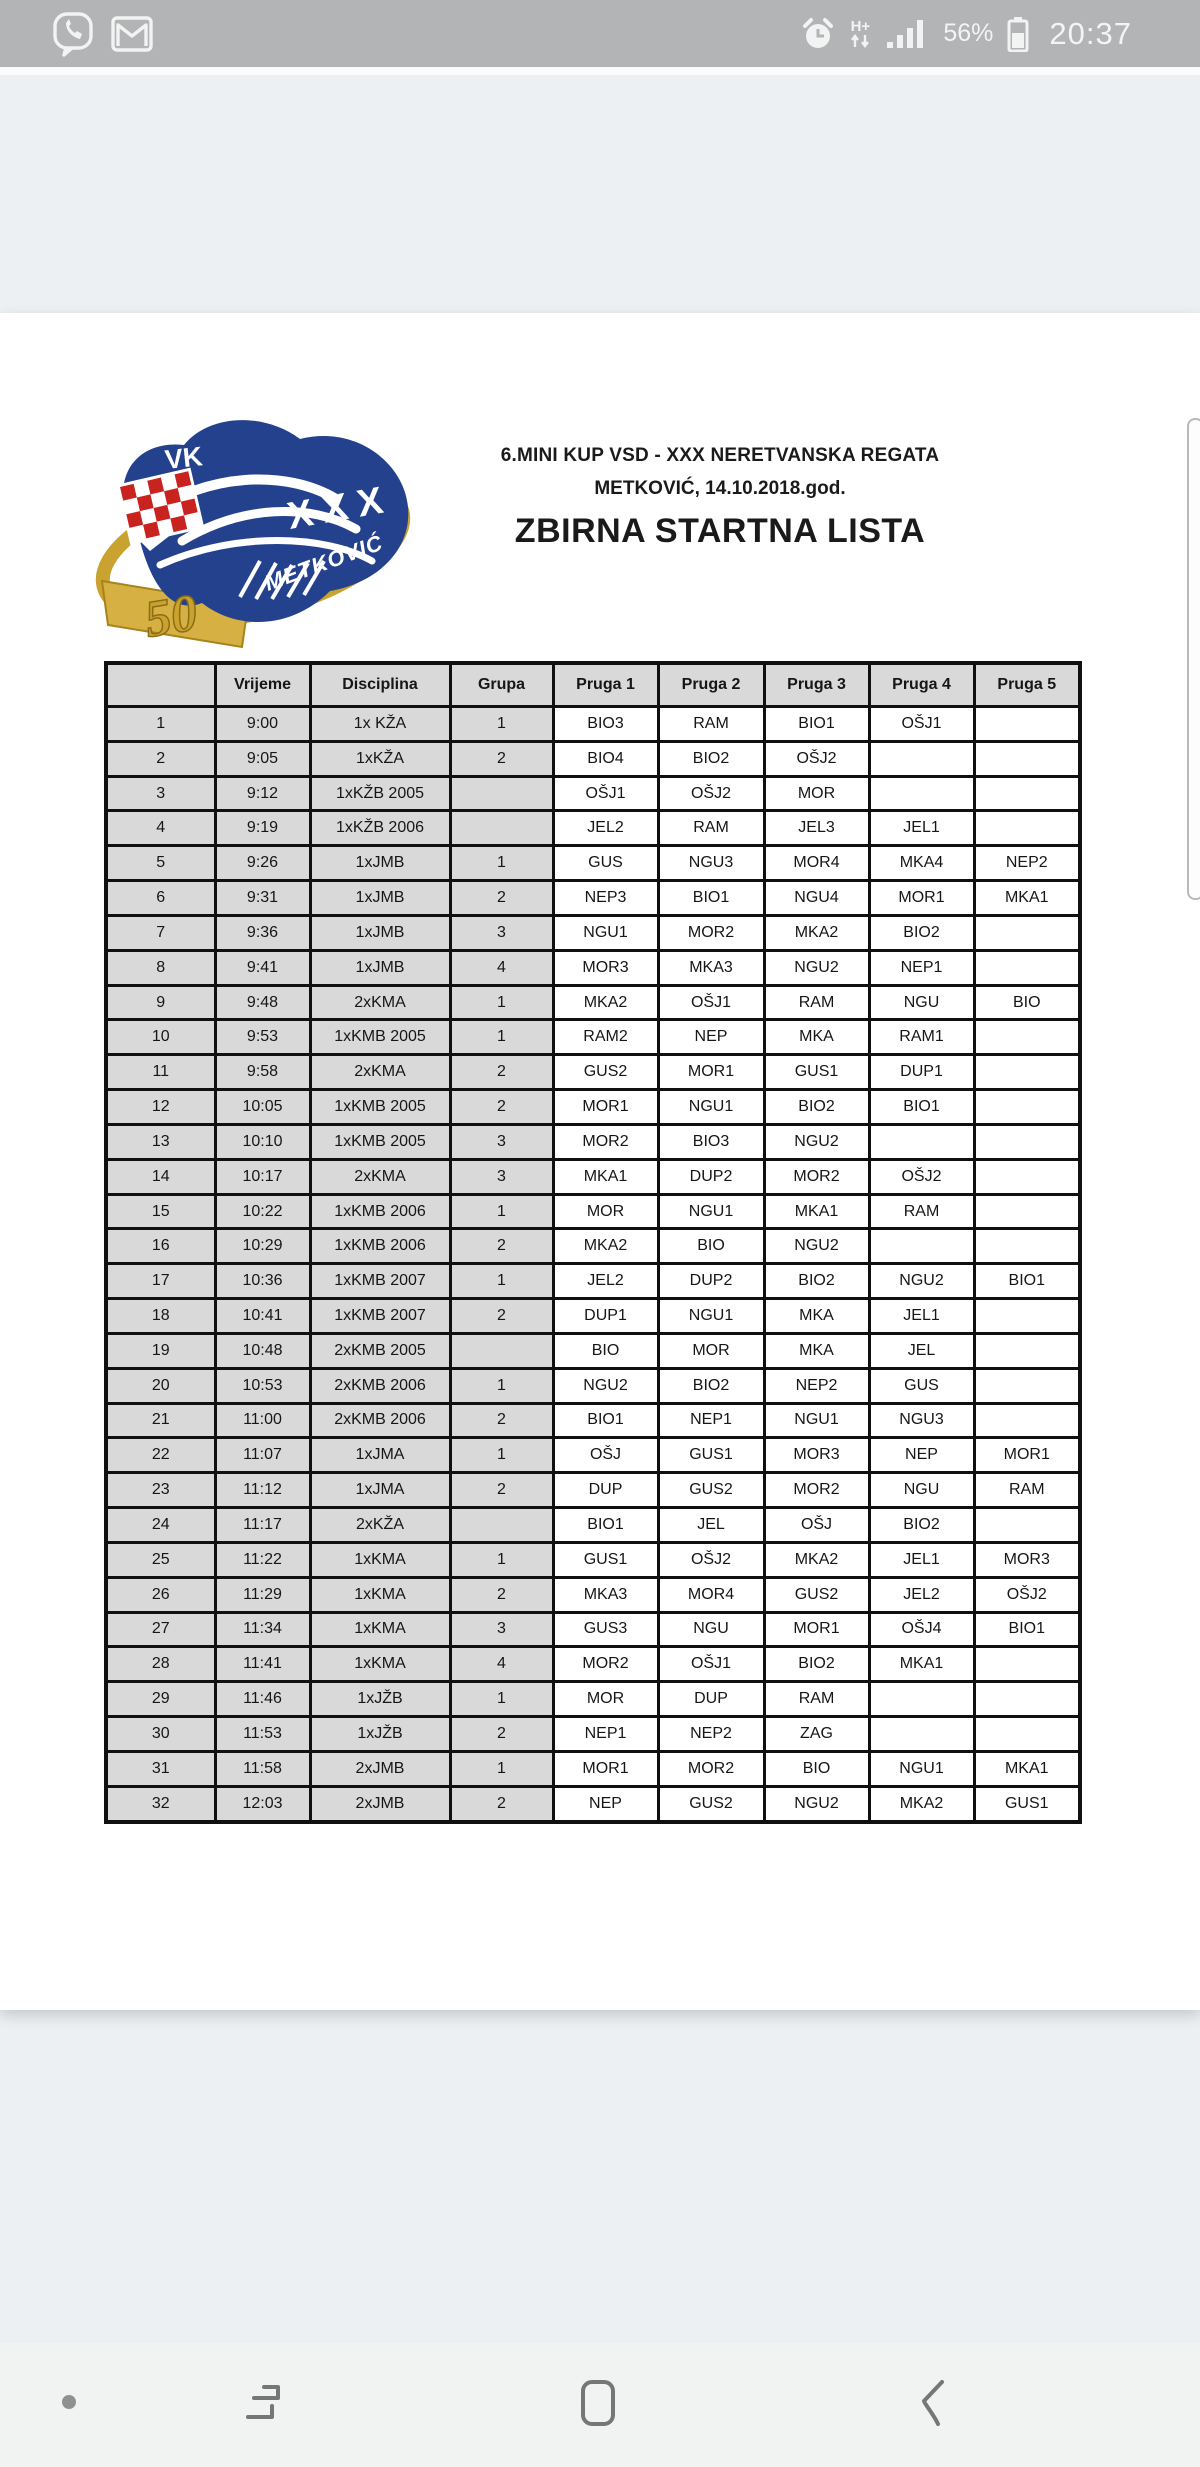  Describe the element at coordinates (262, 1281) in the screenshot. I see `time-cell: 10:36` at that location.